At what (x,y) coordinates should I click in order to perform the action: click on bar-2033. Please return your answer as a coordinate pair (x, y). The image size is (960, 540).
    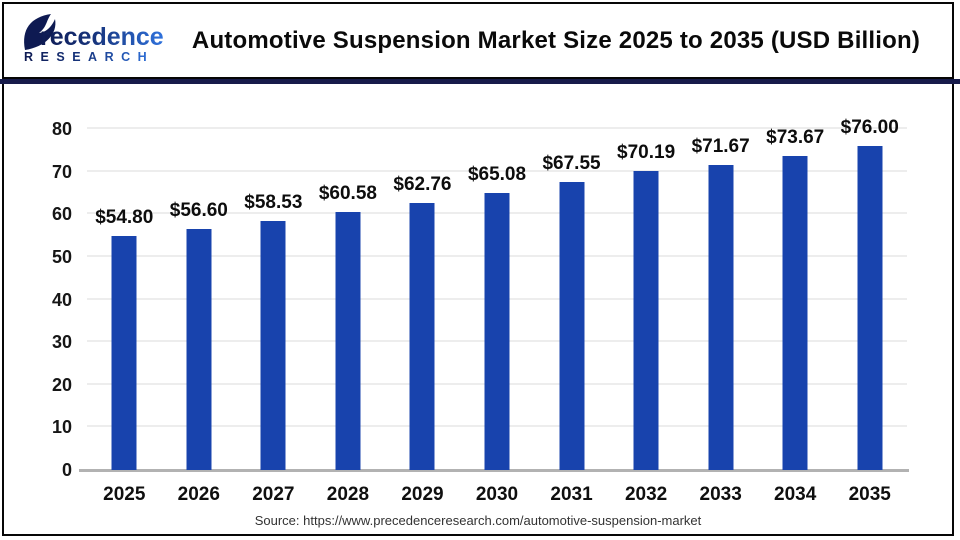
    Looking at the image, I should click on (721, 317).